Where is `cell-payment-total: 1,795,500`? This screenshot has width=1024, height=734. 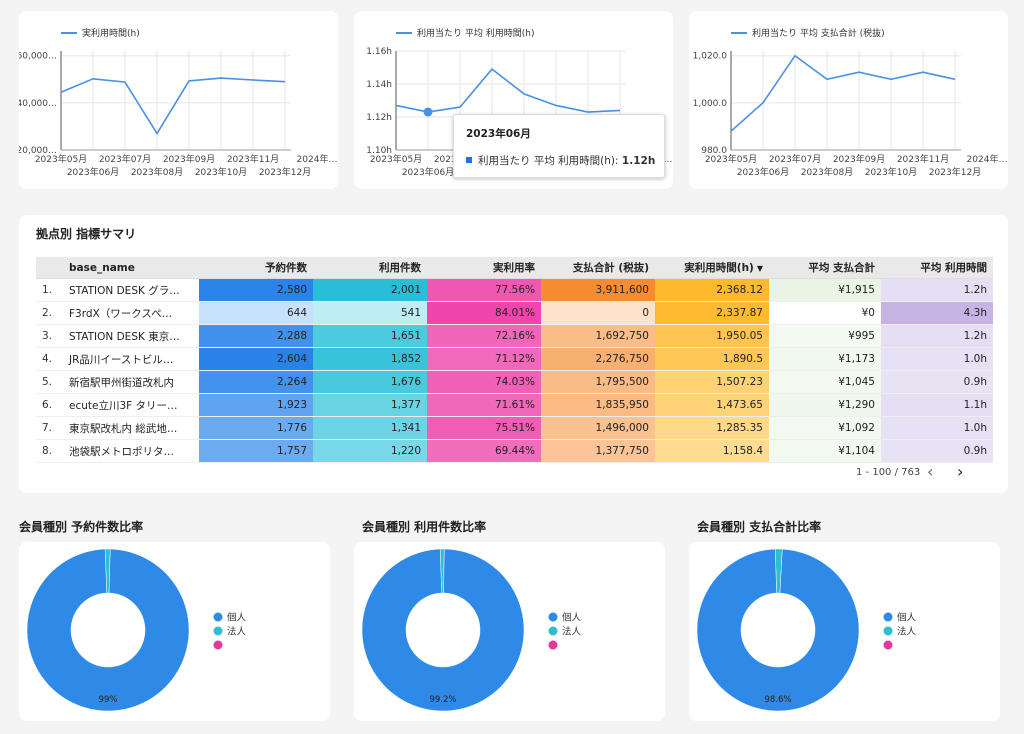 cell-payment-total: 1,795,500 is located at coordinates (598, 382).